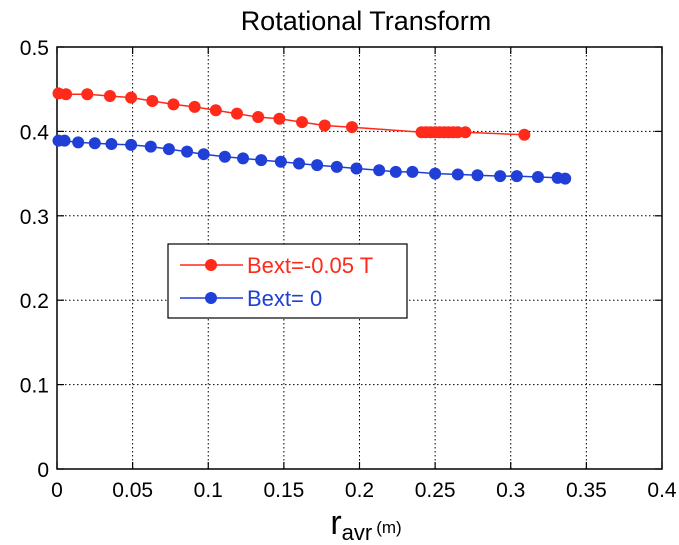 The height and width of the screenshot is (545, 679). Describe the element at coordinates (57, 490) in the screenshot. I see `x-tick-label: 0` at that location.